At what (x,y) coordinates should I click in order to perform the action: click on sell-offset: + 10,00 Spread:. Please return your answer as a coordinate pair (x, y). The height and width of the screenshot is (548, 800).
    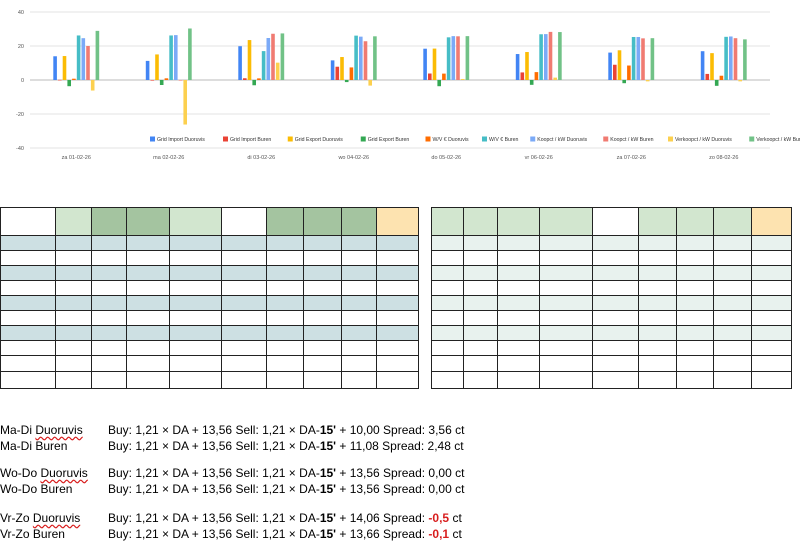
    Looking at the image, I should click on (382, 430).